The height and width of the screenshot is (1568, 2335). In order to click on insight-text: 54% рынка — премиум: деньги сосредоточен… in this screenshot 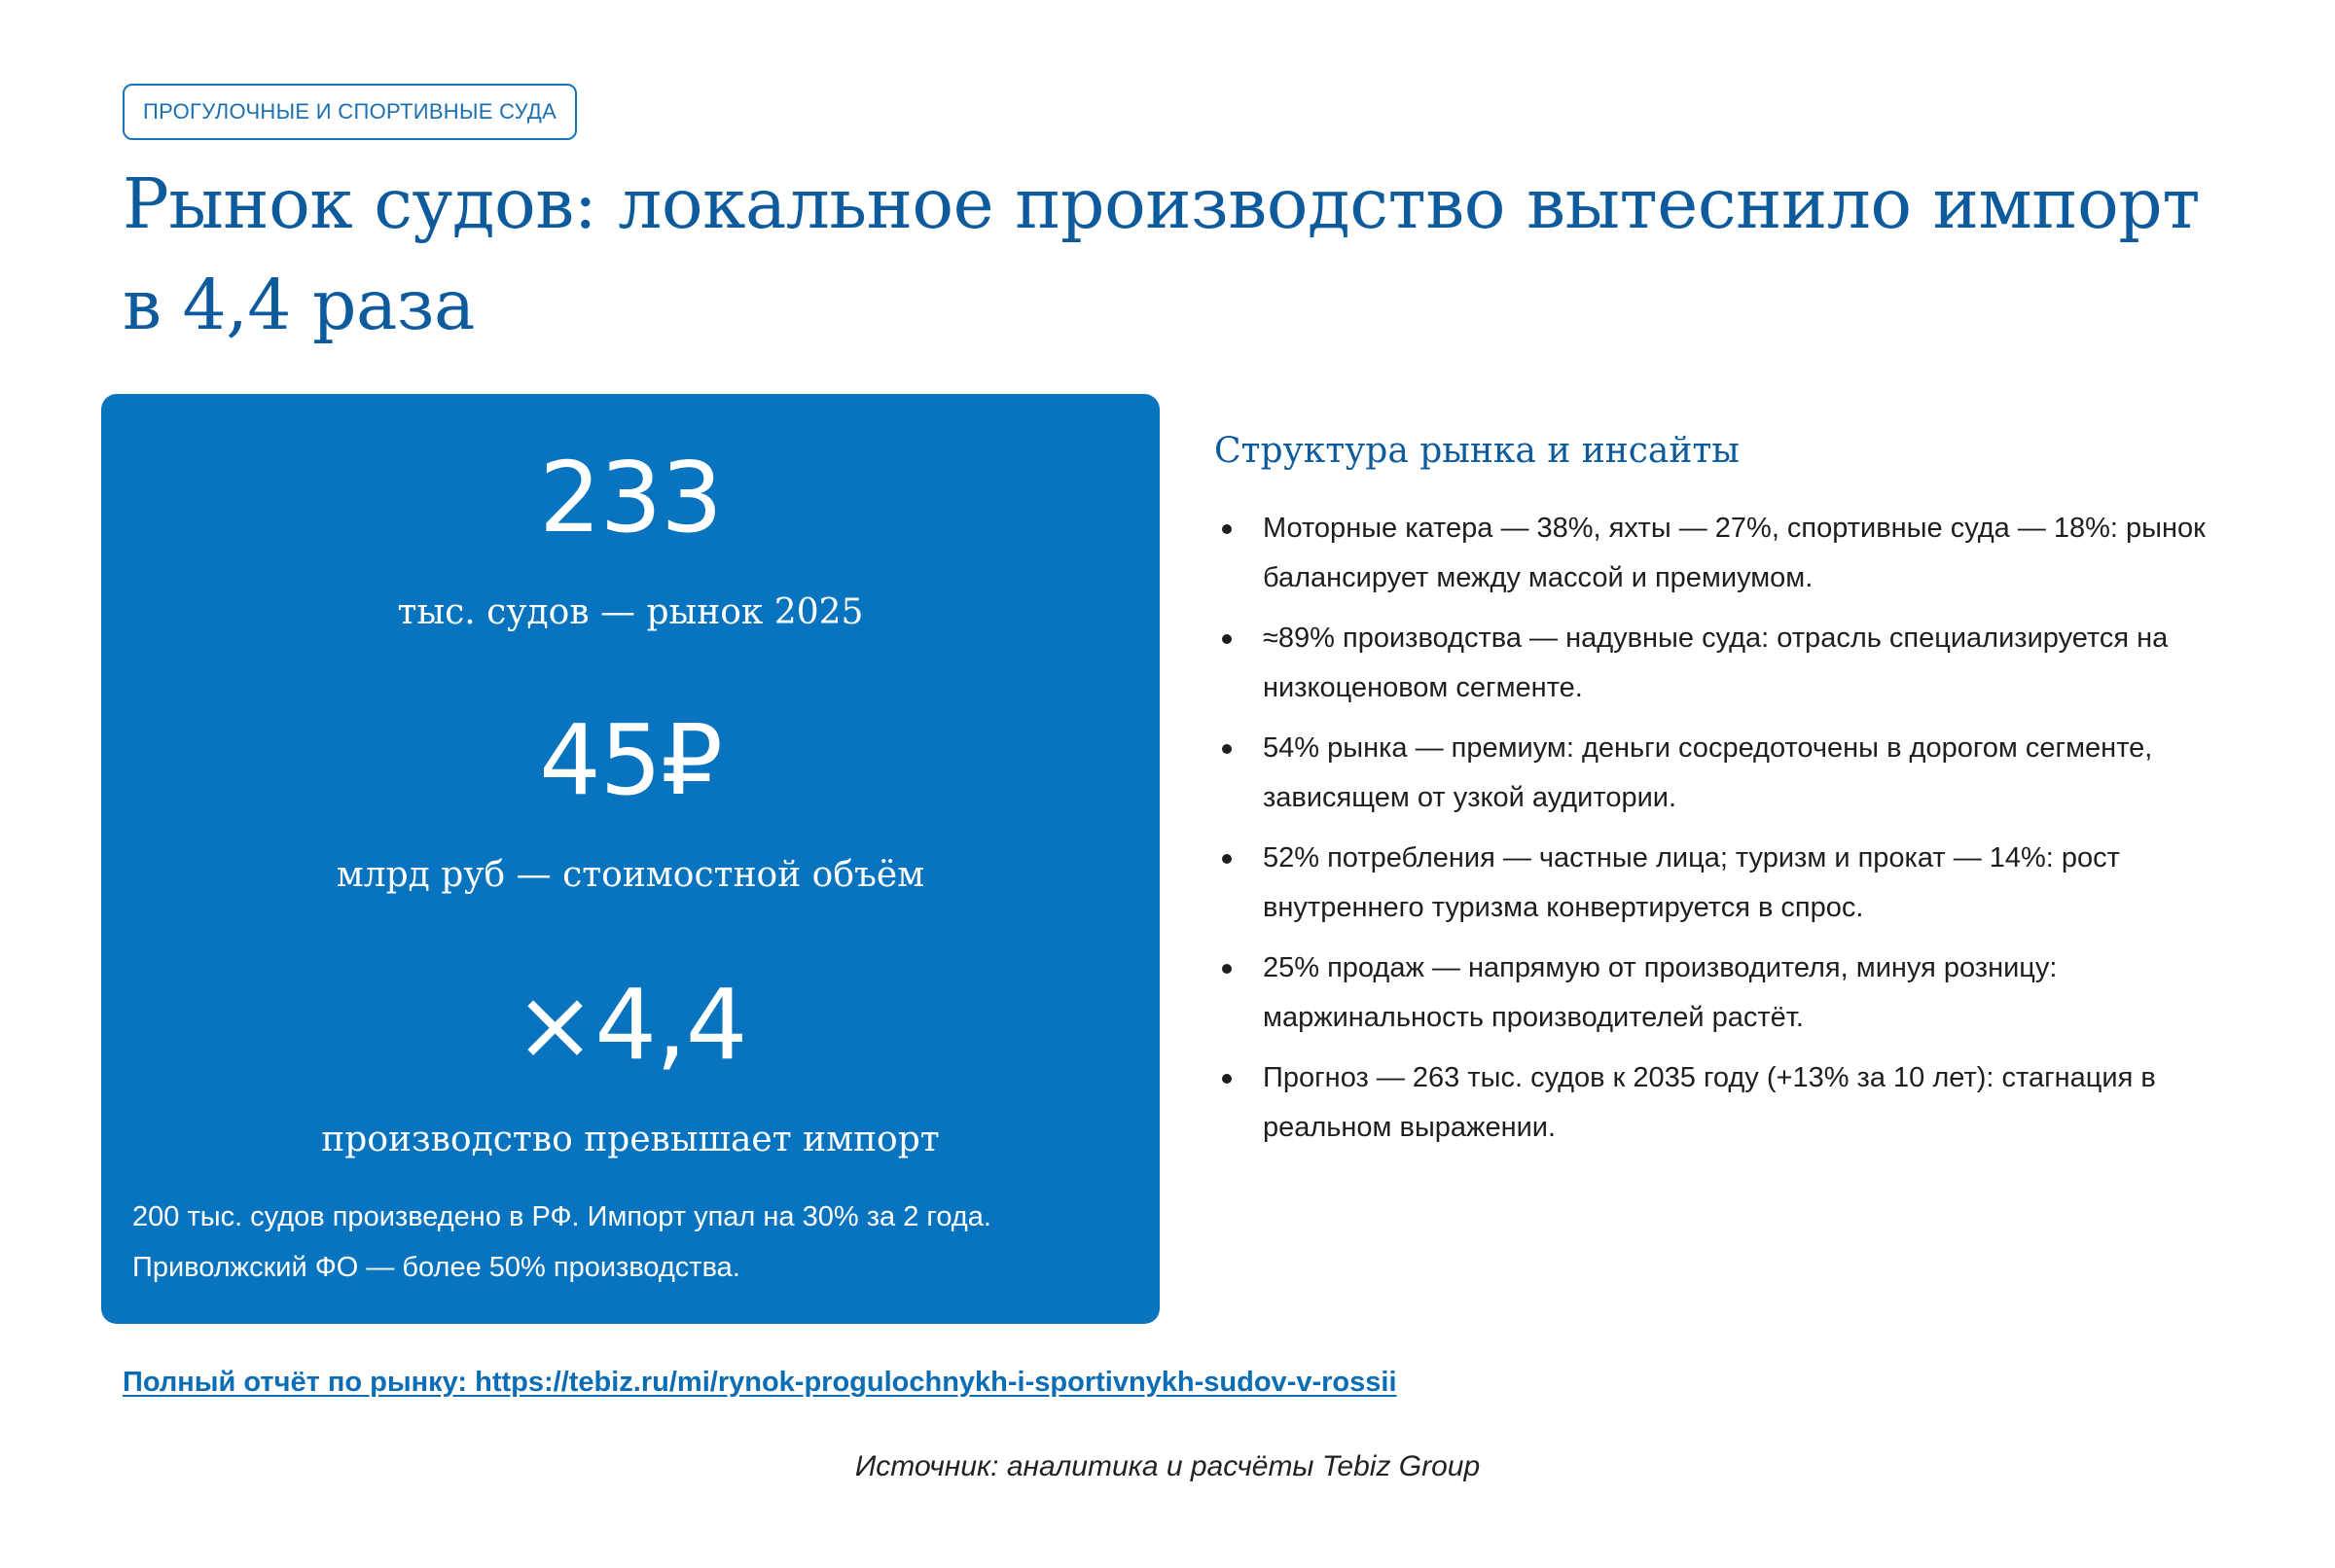, I will do `click(1708, 772)`.